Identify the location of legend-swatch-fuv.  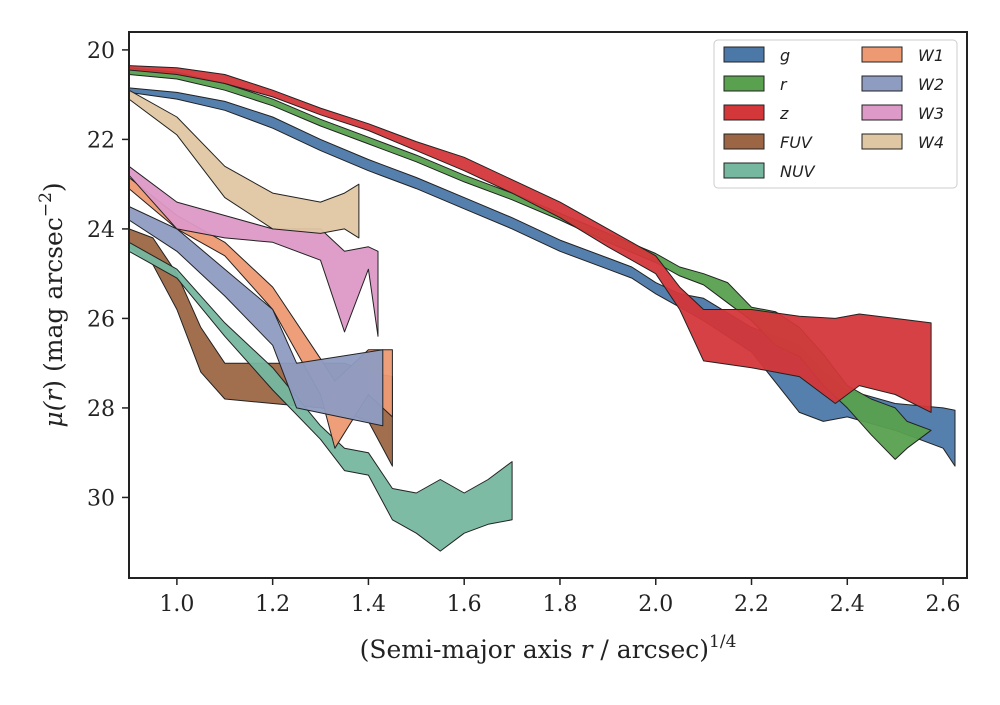
(744, 141).